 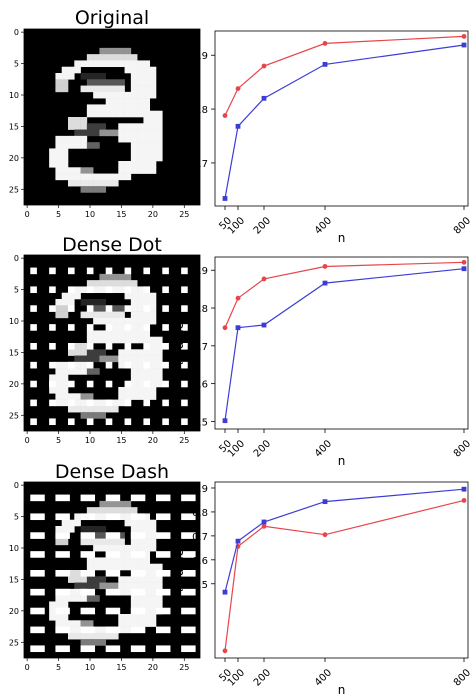 I want to click on ytick-label: 0.5, so click(x=200, y=585).